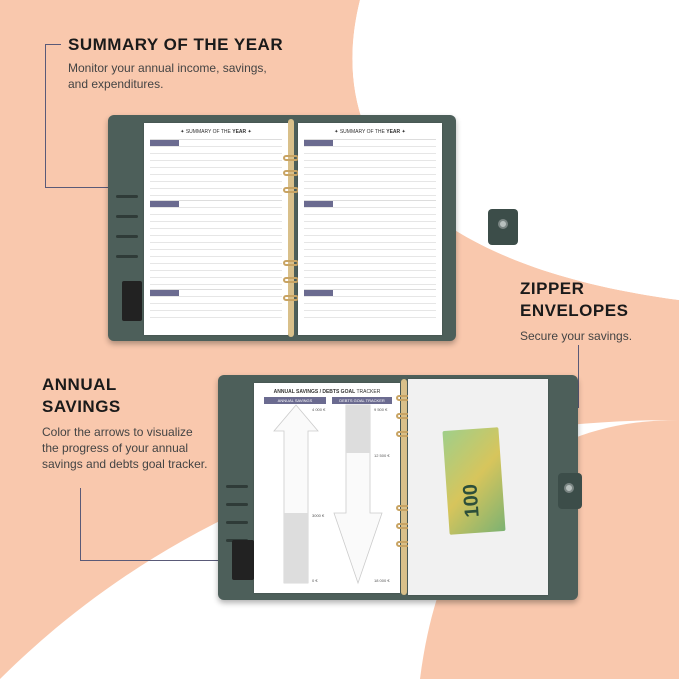  What do you see at coordinates (574, 299) in the screenshot?
I see `section-title-zipper: ZIPPER ENVELOPES` at bounding box center [574, 299].